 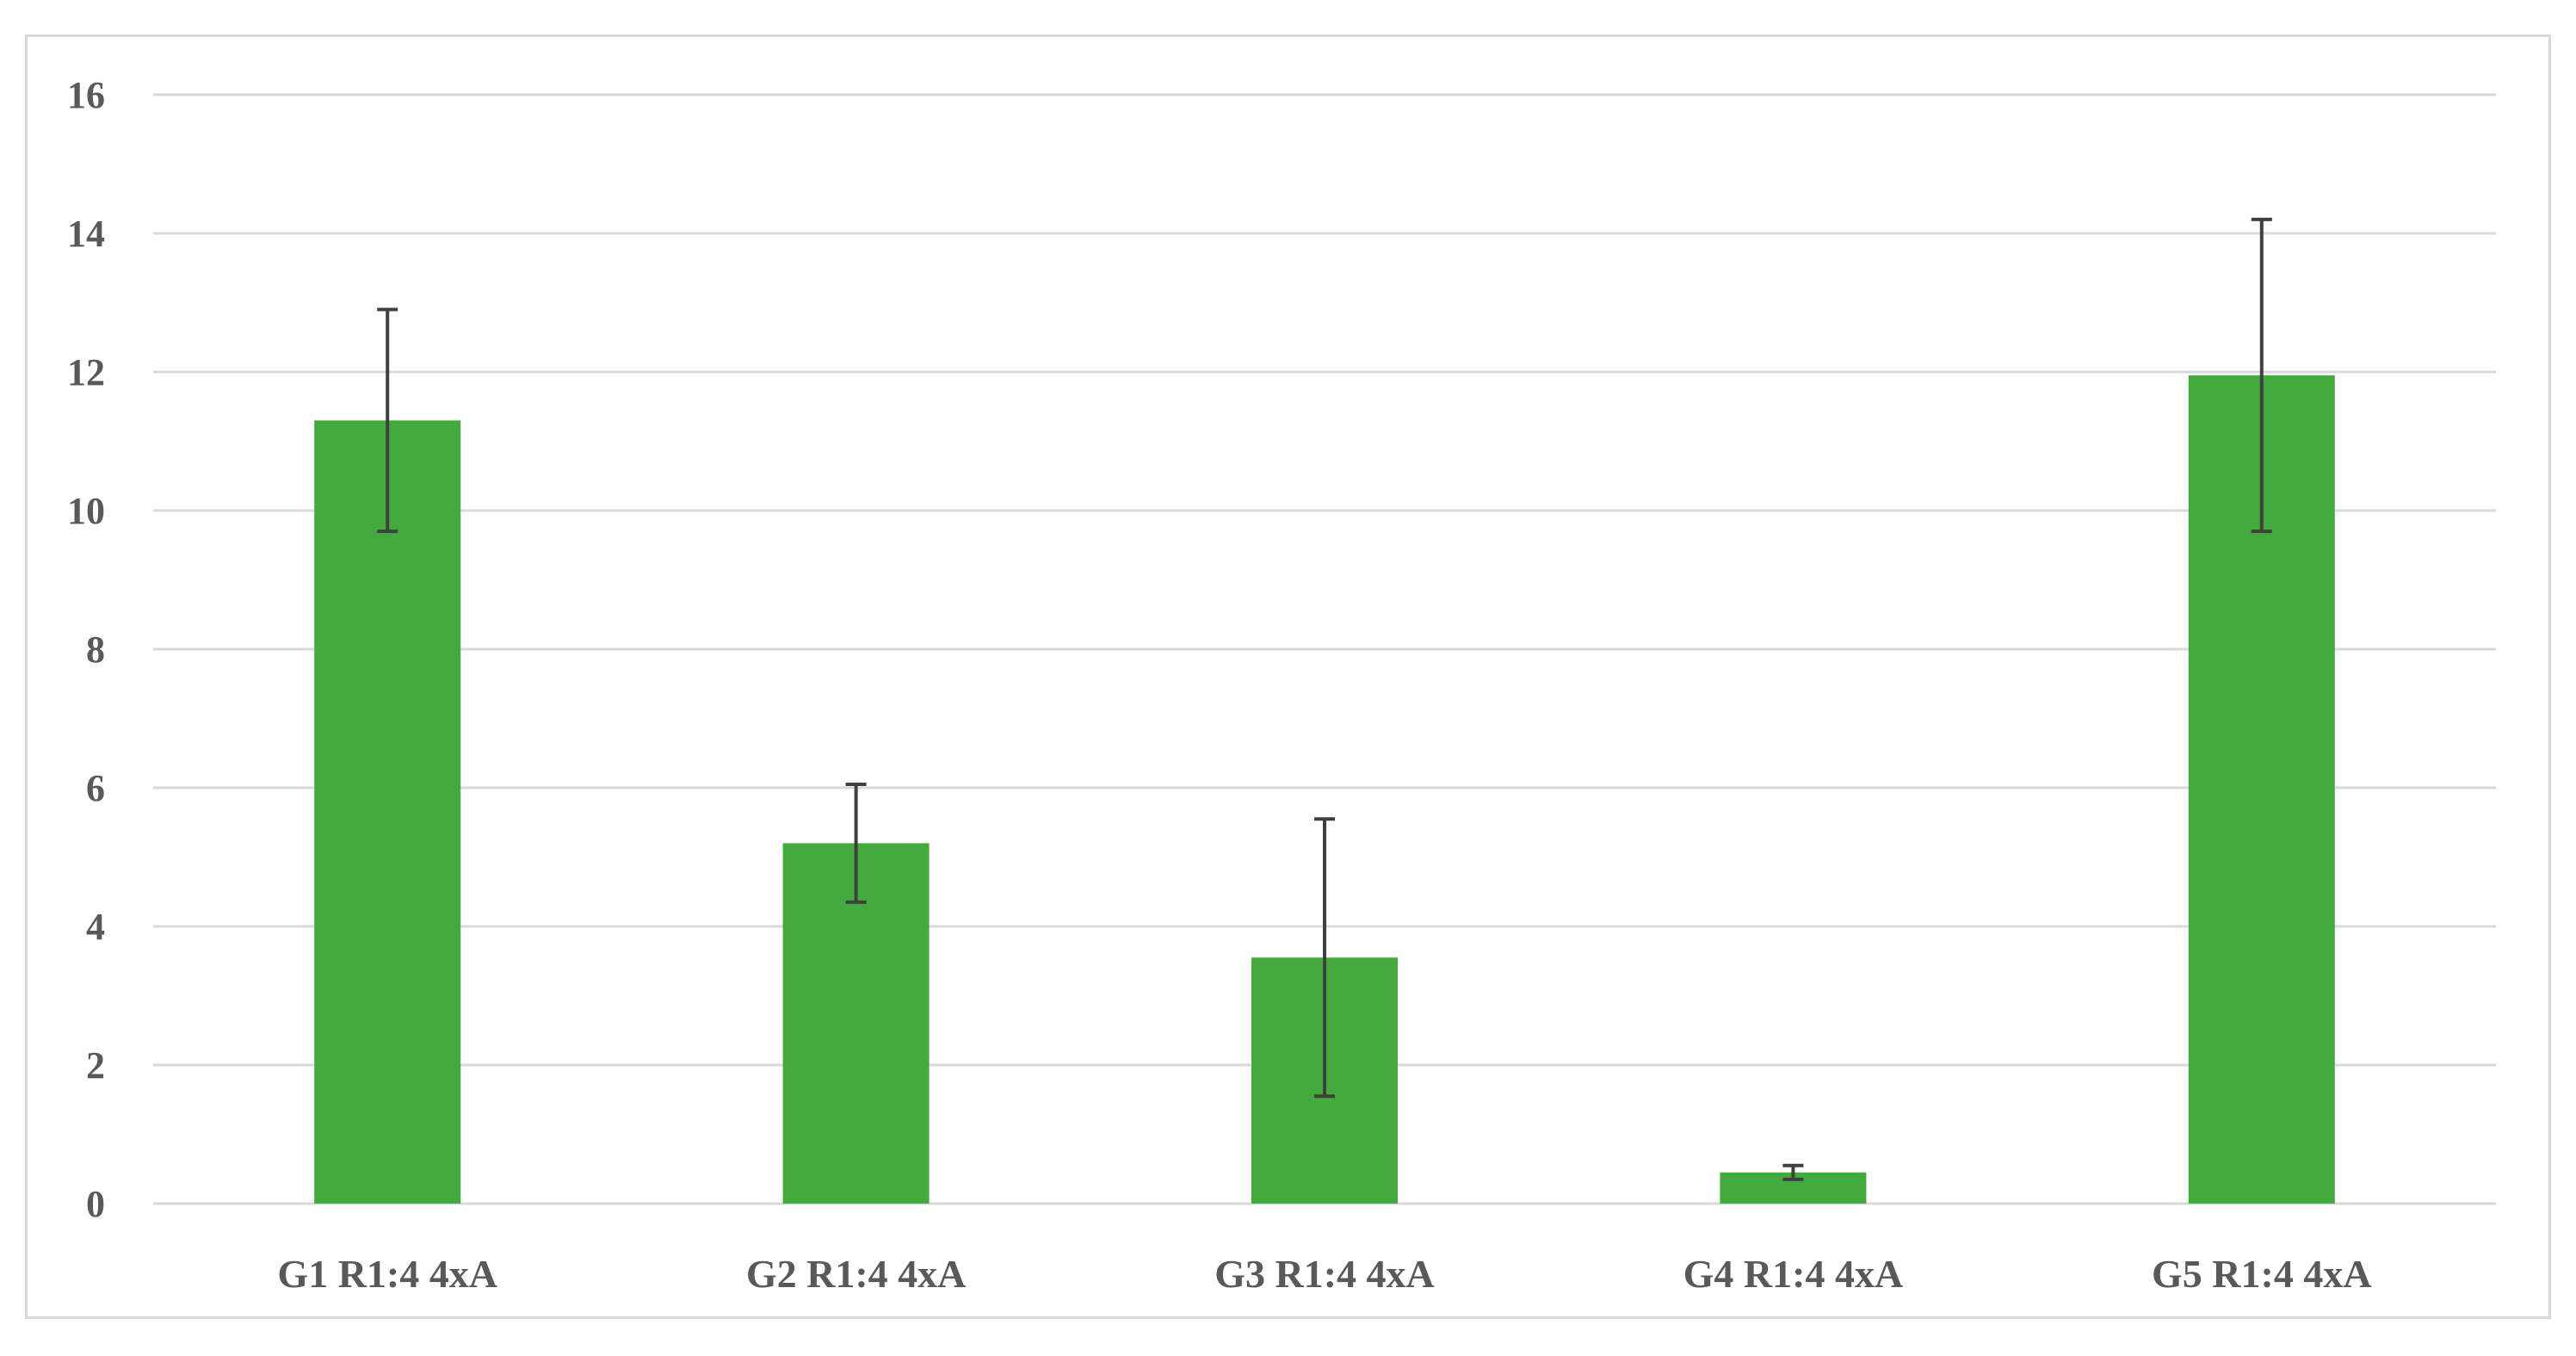 What do you see at coordinates (2262, 1274) in the screenshot?
I see `x-tick-label: G5 R1:4 4xA` at bounding box center [2262, 1274].